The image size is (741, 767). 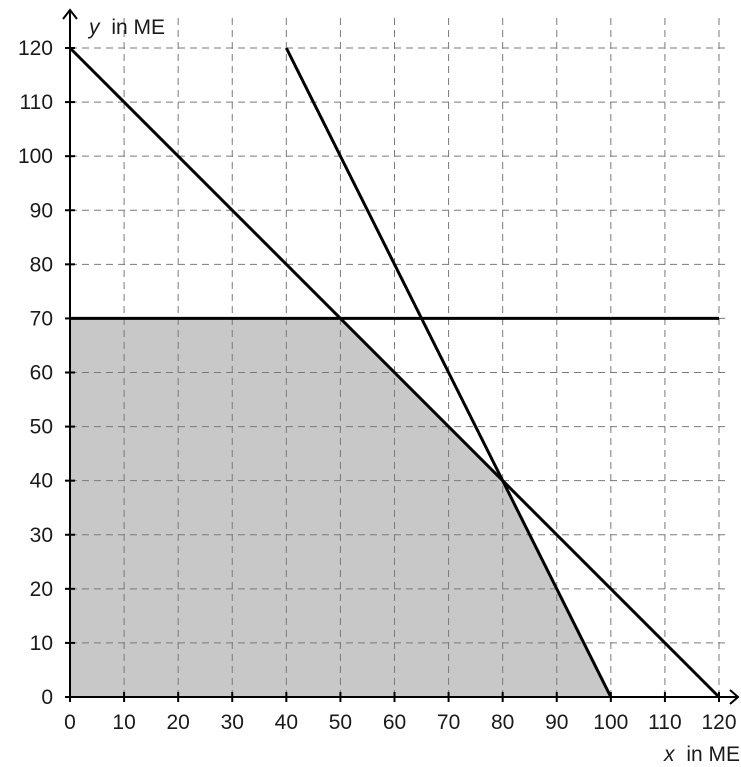 What do you see at coordinates (718, 722) in the screenshot?
I see `x-tick-label-120: 120` at bounding box center [718, 722].